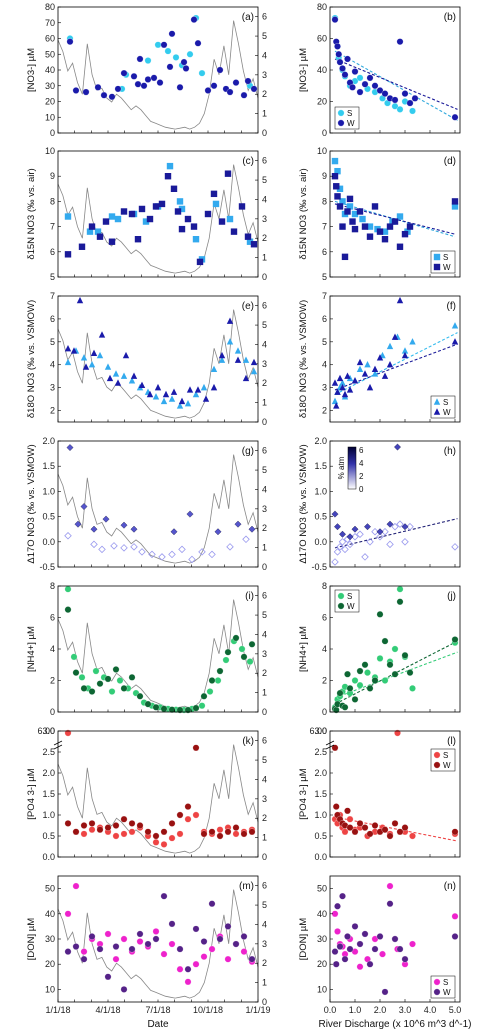 This screenshot has width=500, height=1033. What do you see at coordinates (443, 262) in the screenshot?
I see `legend: SW` at bounding box center [443, 262].